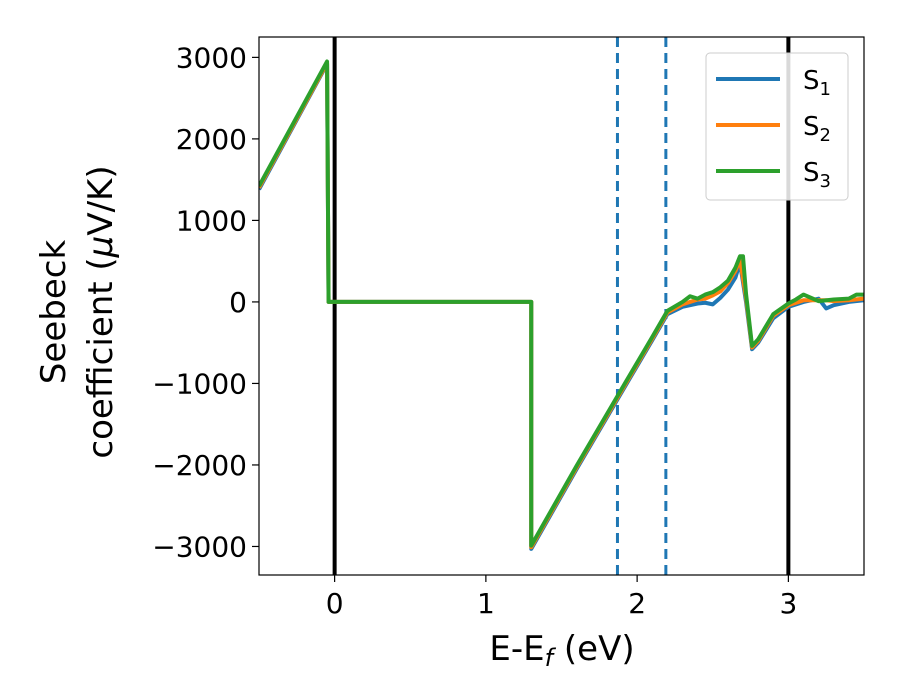 The width and height of the screenshot is (900, 700). Describe the element at coordinates (54, 312) in the screenshot. I see `y-axis-label-line1: Seebeck` at that location.